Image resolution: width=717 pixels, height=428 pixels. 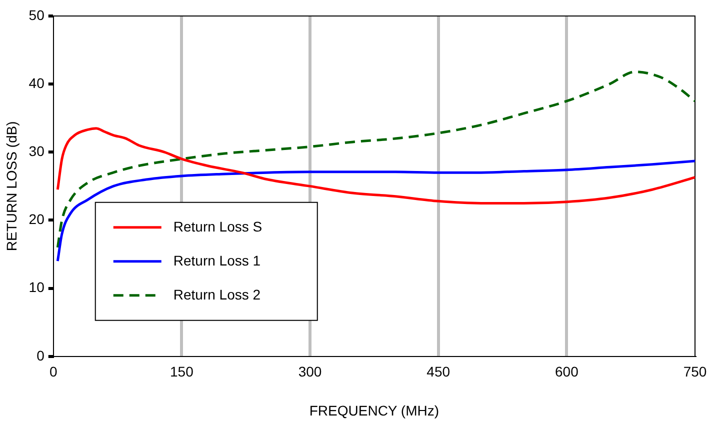 I want to click on x-tick-label: 300, so click(x=310, y=372).